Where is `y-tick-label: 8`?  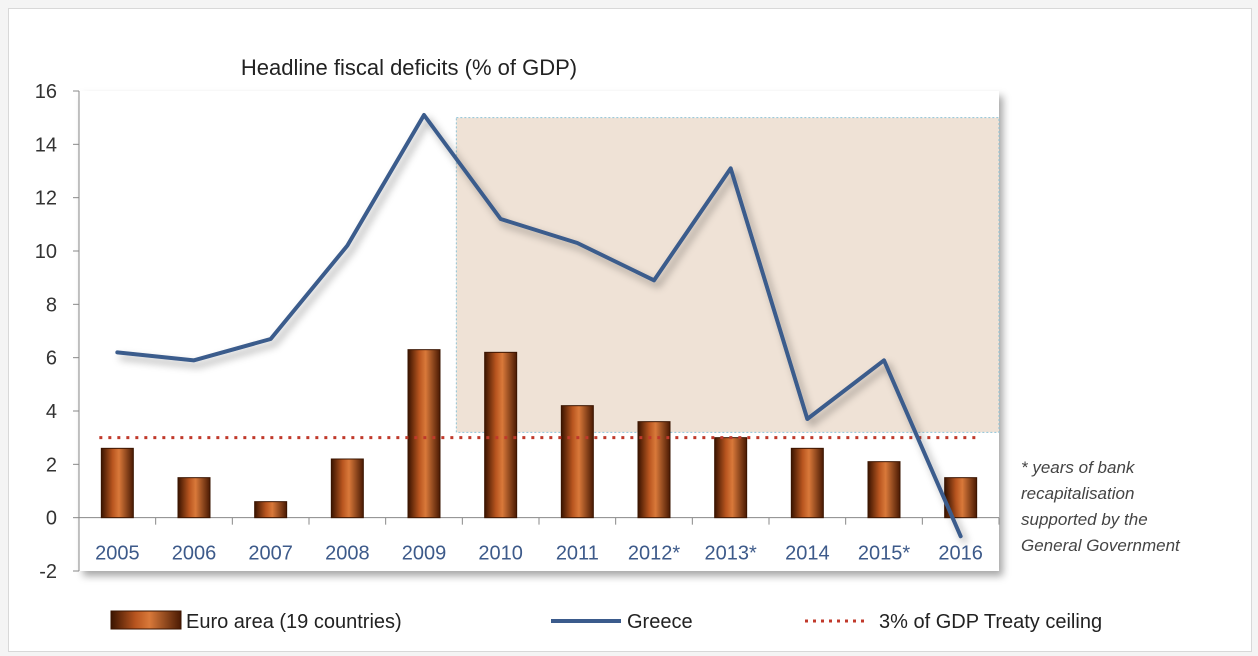 y-tick-label: 8 is located at coordinates (51, 305).